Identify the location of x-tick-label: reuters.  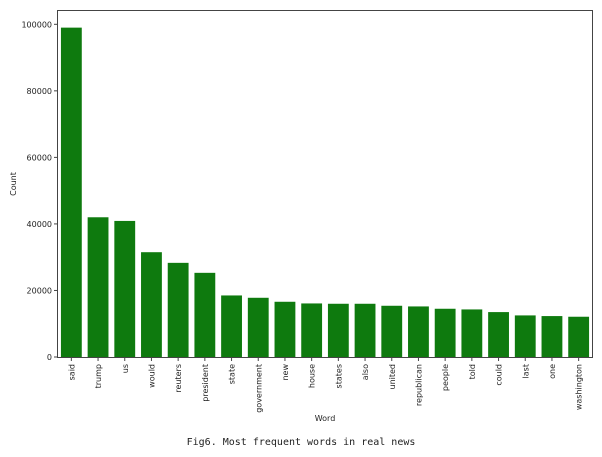
(178, 378).